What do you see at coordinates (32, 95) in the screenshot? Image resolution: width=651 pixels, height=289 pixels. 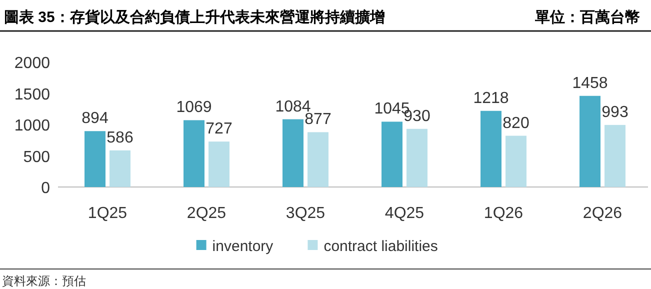 I see `y-tick-label: 1500` at bounding box center [32, 95].